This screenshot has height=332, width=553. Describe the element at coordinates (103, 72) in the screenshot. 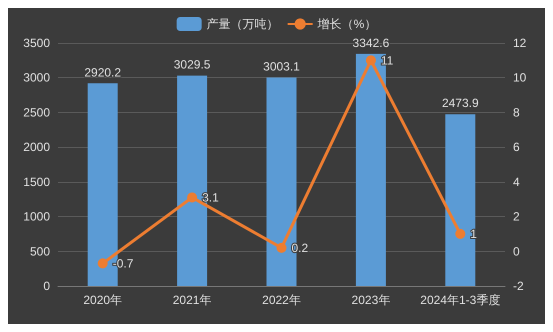

I see `data-label: 2920.2` at that location.